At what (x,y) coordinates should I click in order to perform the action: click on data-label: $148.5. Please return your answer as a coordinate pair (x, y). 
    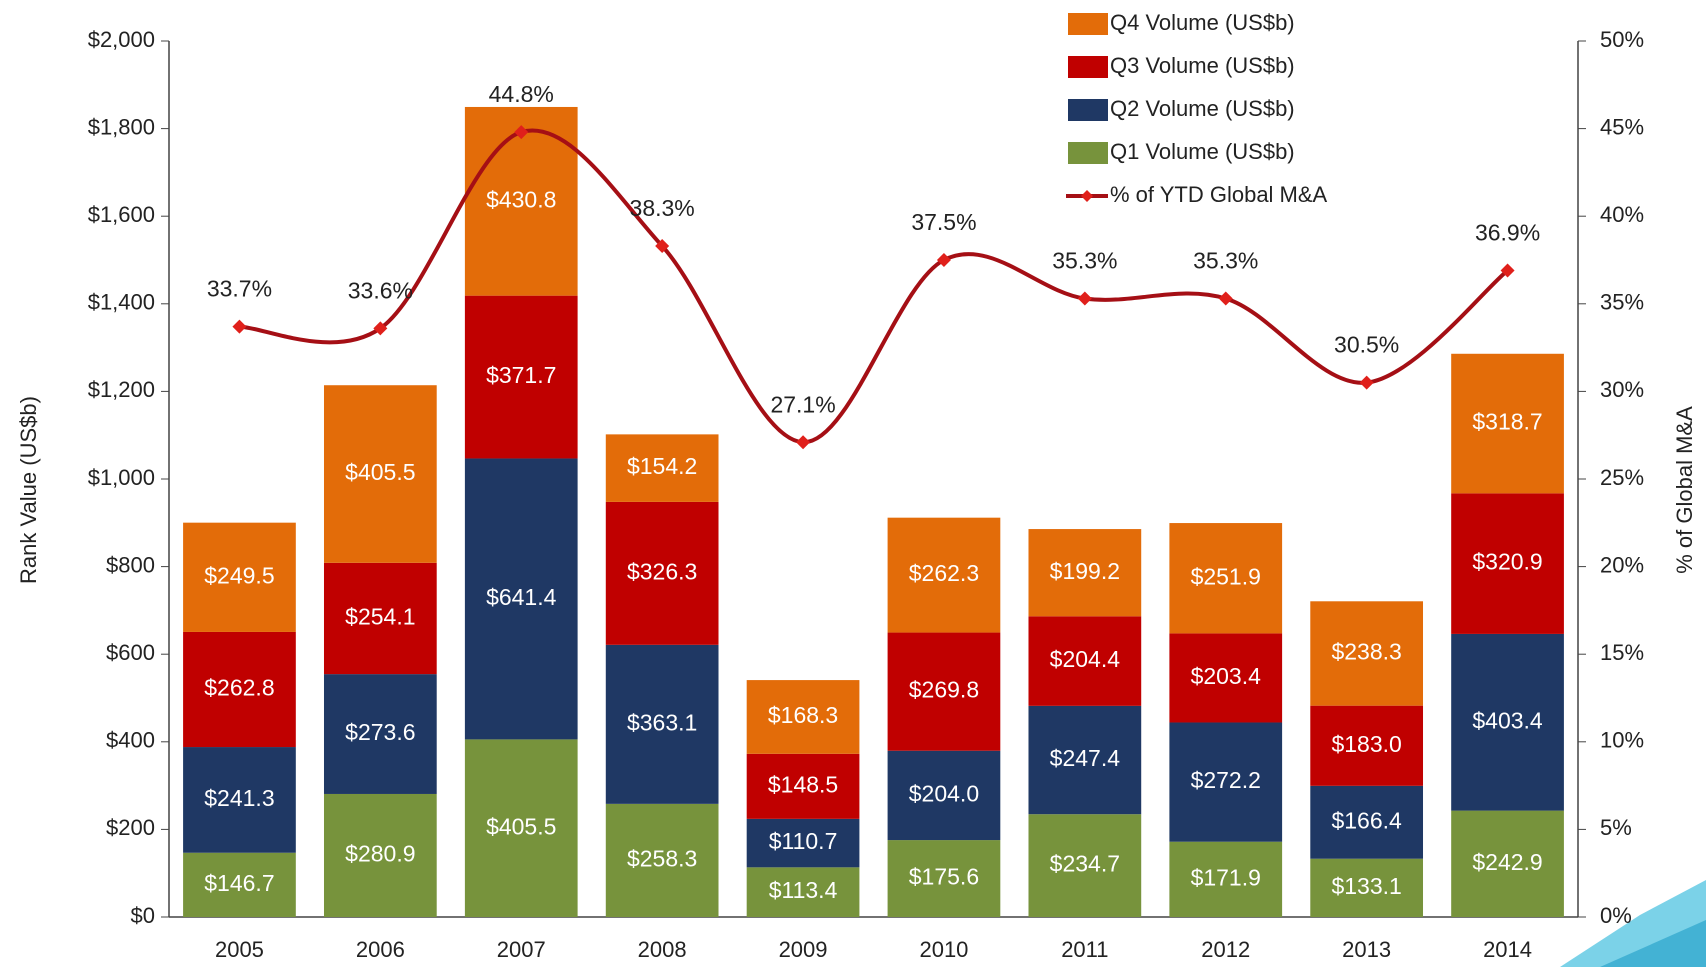
    Looking at the image, I should click on (803, 784).